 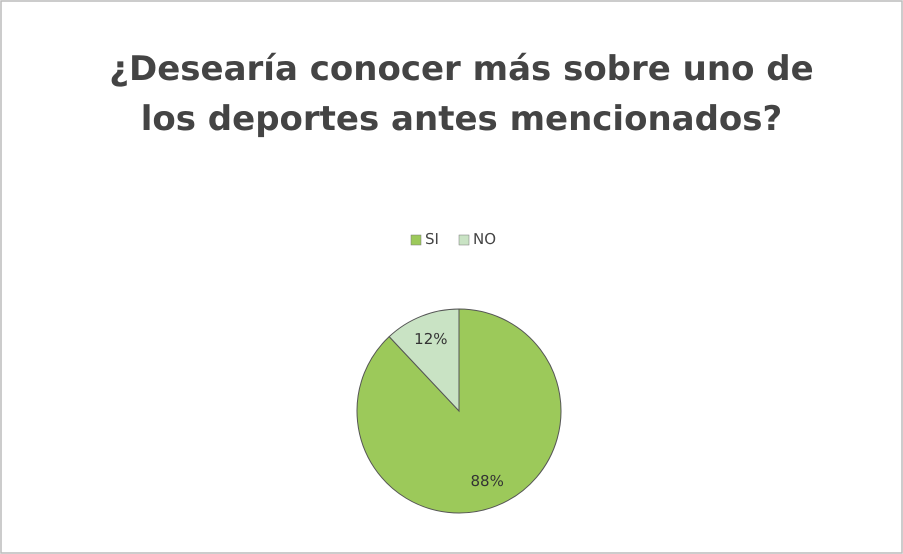 I want to click on legend-label: NO, so click(x=484, y=239).